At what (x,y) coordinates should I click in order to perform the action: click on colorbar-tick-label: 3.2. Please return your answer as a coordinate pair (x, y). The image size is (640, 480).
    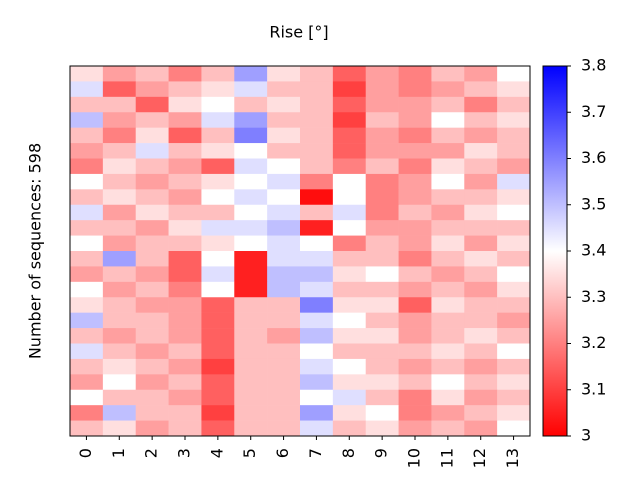
    Looking at the image, I should click on (593, 342).